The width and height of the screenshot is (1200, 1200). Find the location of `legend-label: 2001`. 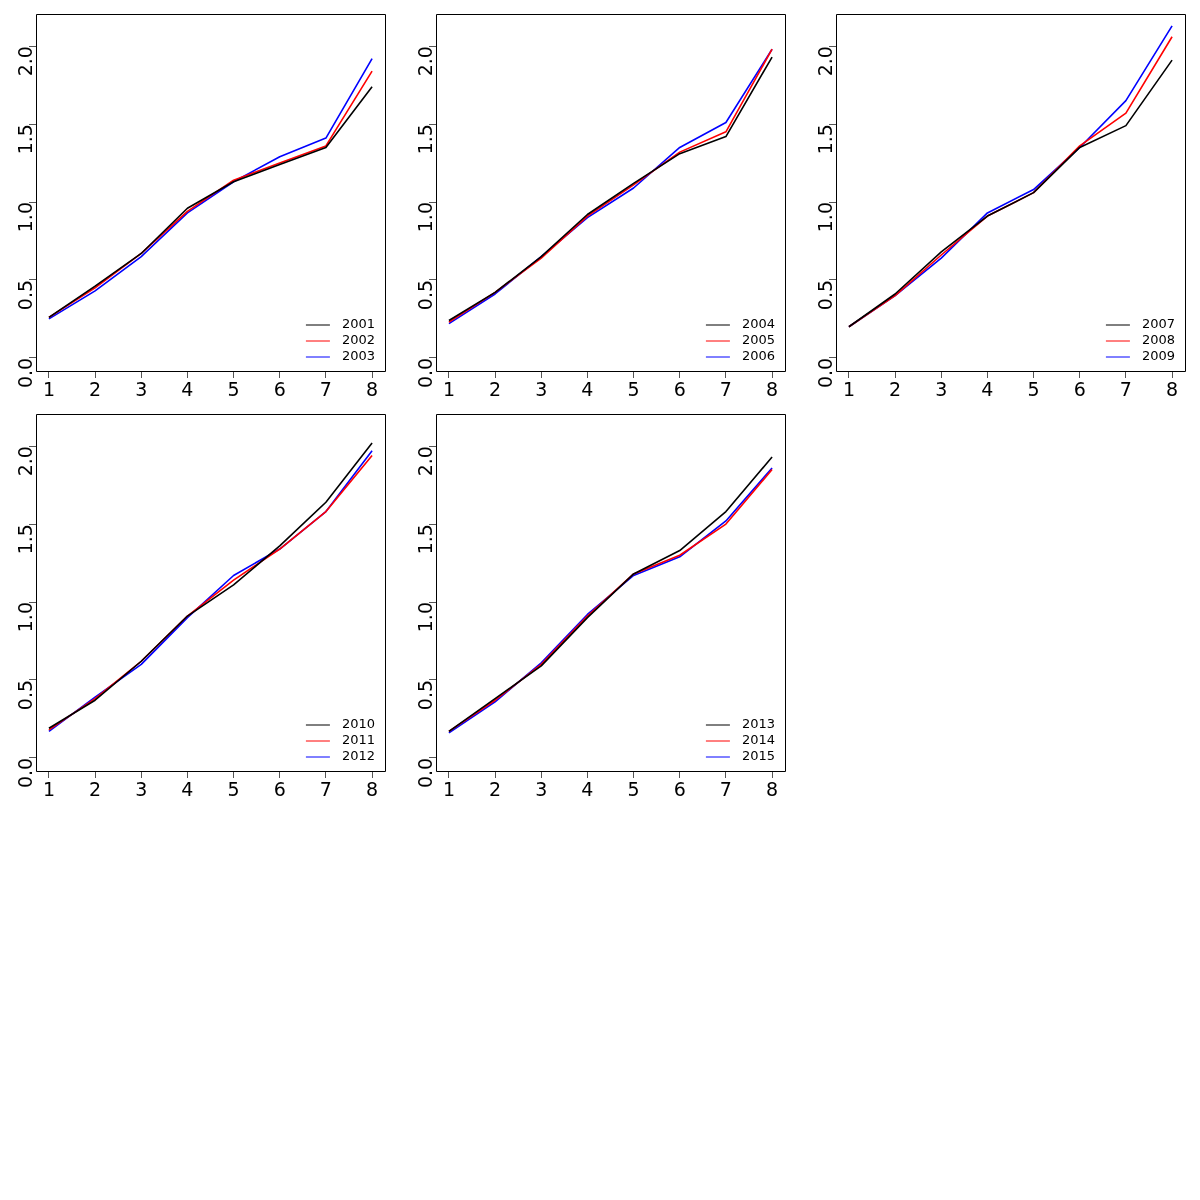

legend-label: 2001 is located at coordinates (358, 324).